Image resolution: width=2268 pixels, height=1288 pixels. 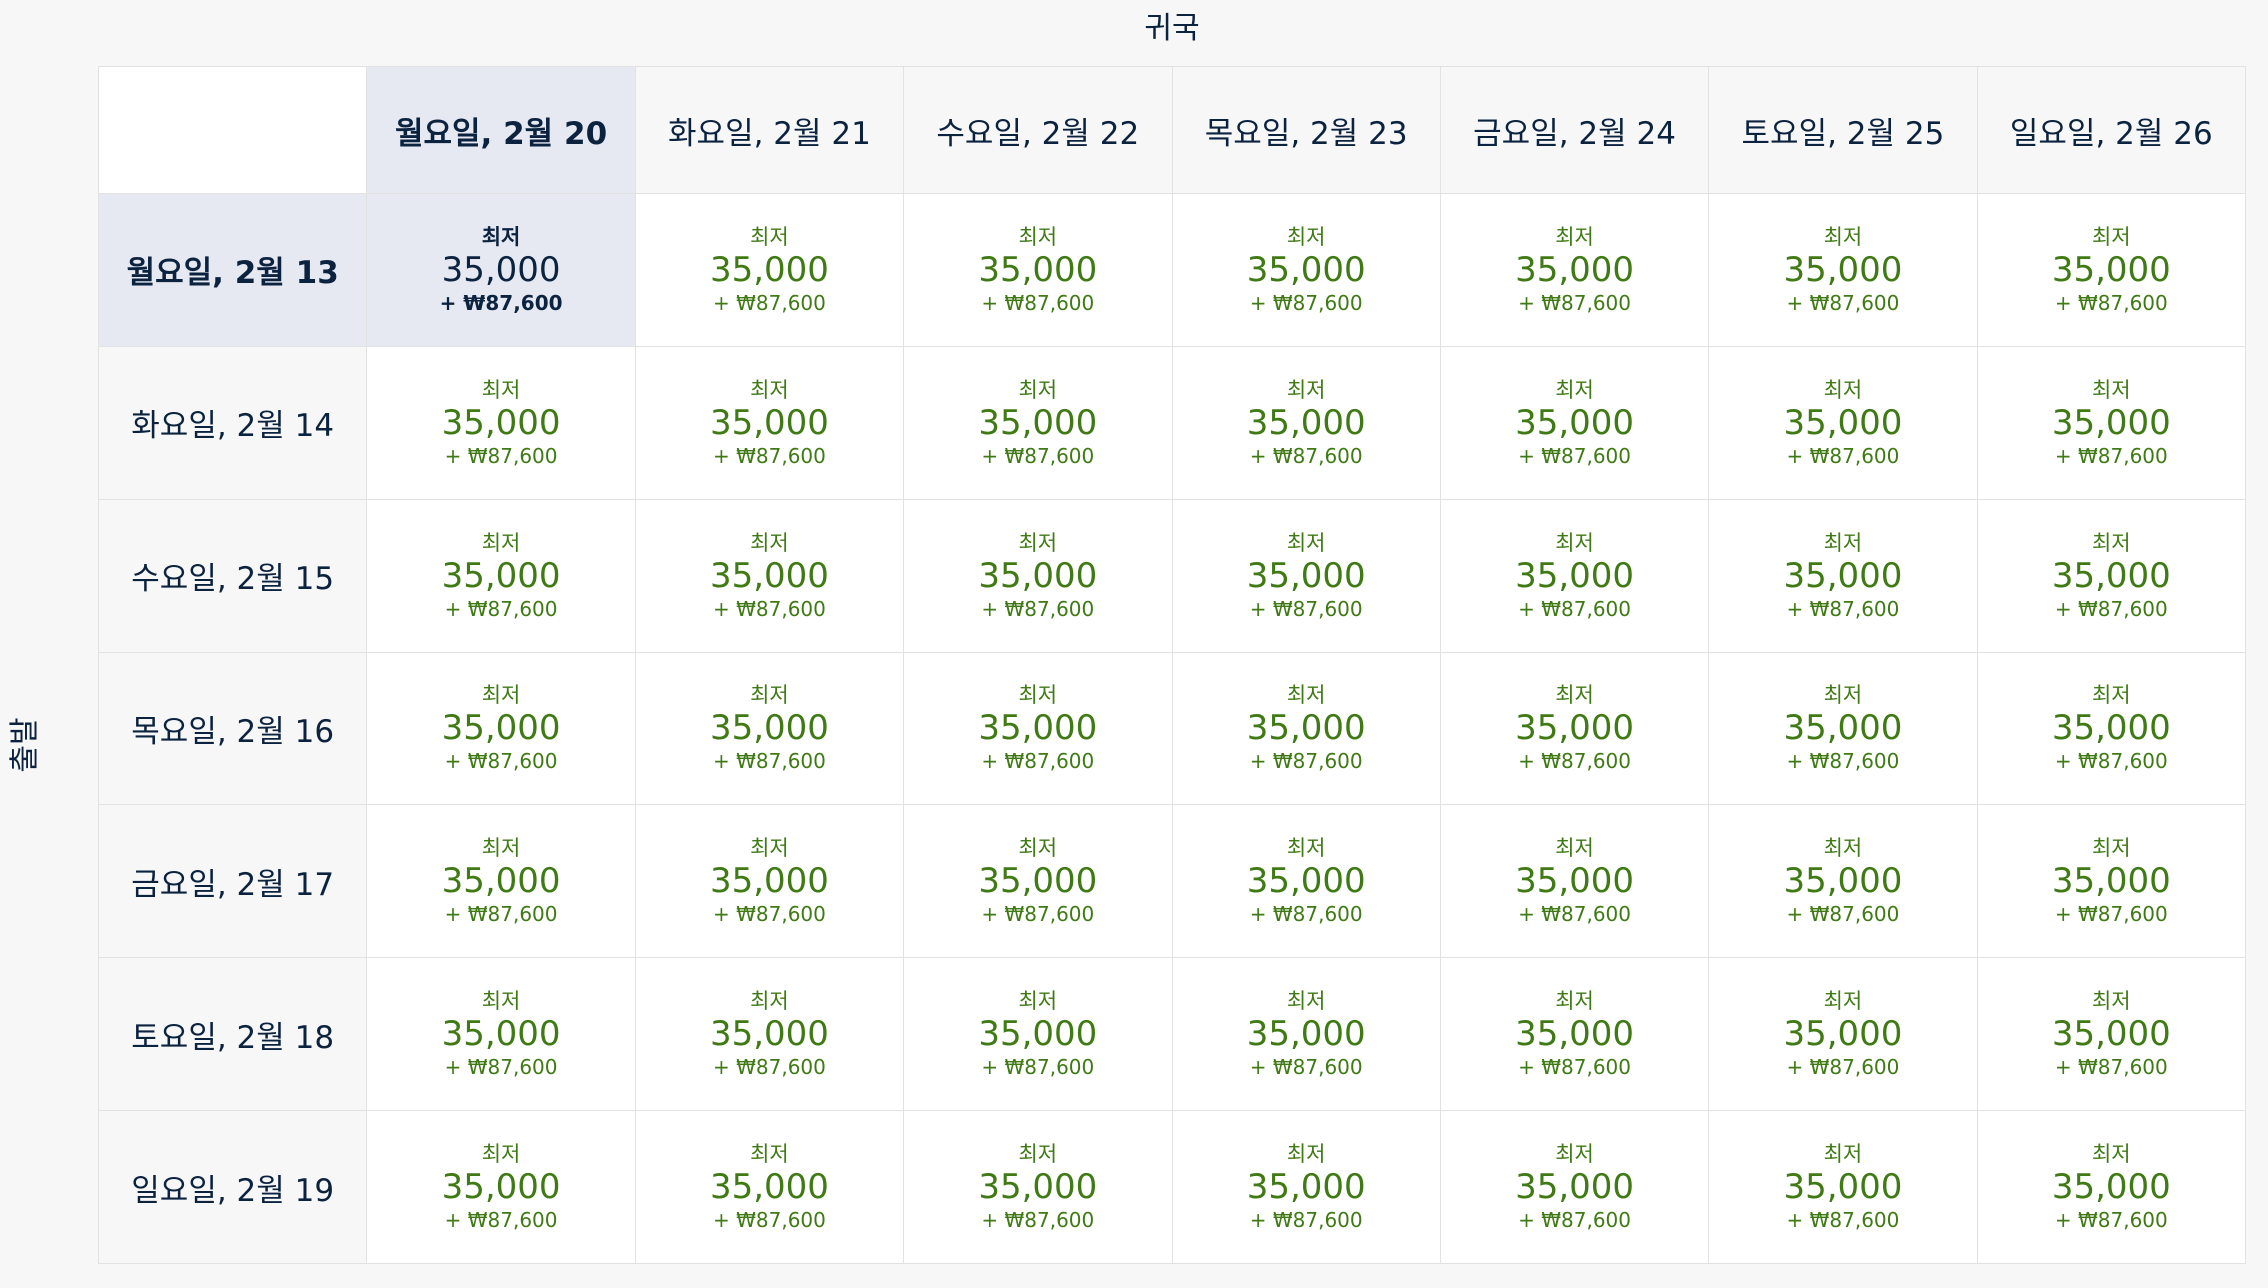 What do you see at coordinates (233, 130) in the screenshot?
I see `grid-corner` at bounding box center [233, 130].